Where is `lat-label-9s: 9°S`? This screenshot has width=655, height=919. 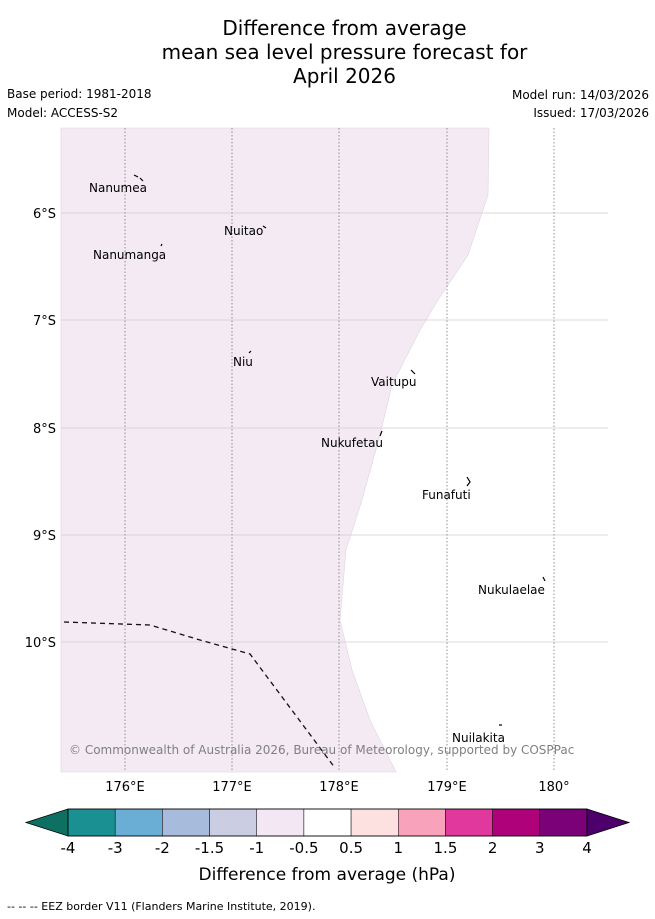
lat-label-9s: 9°S is located at coordinates (44, 536).